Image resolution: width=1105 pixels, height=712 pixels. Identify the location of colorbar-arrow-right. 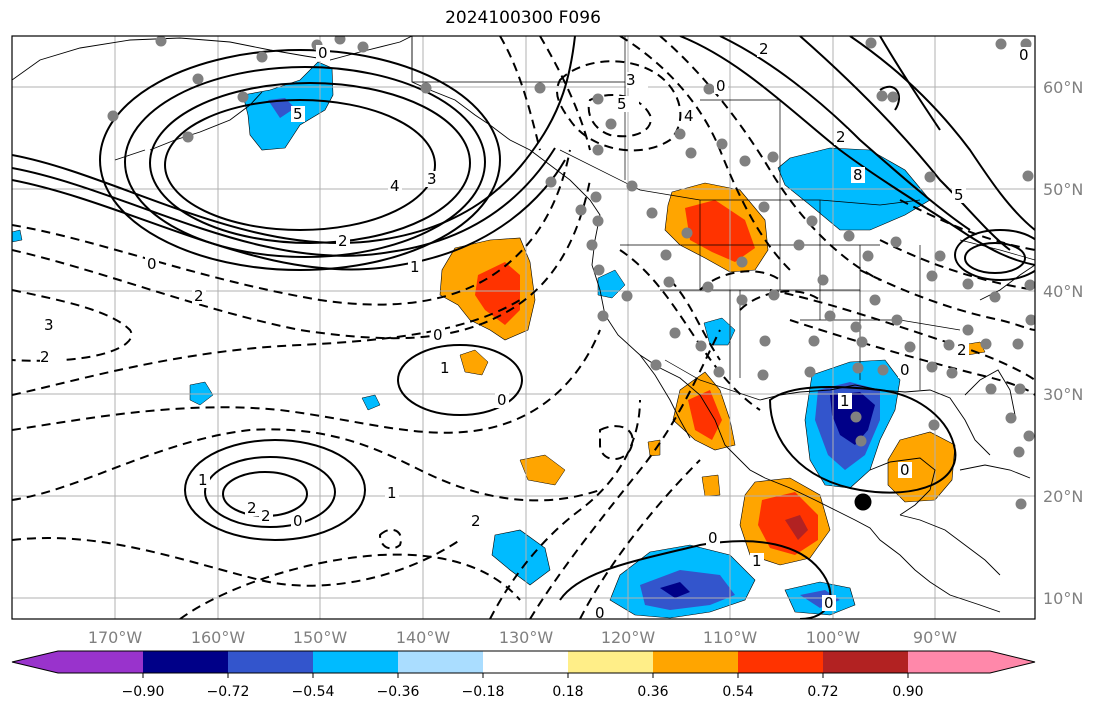
(1012, 662).